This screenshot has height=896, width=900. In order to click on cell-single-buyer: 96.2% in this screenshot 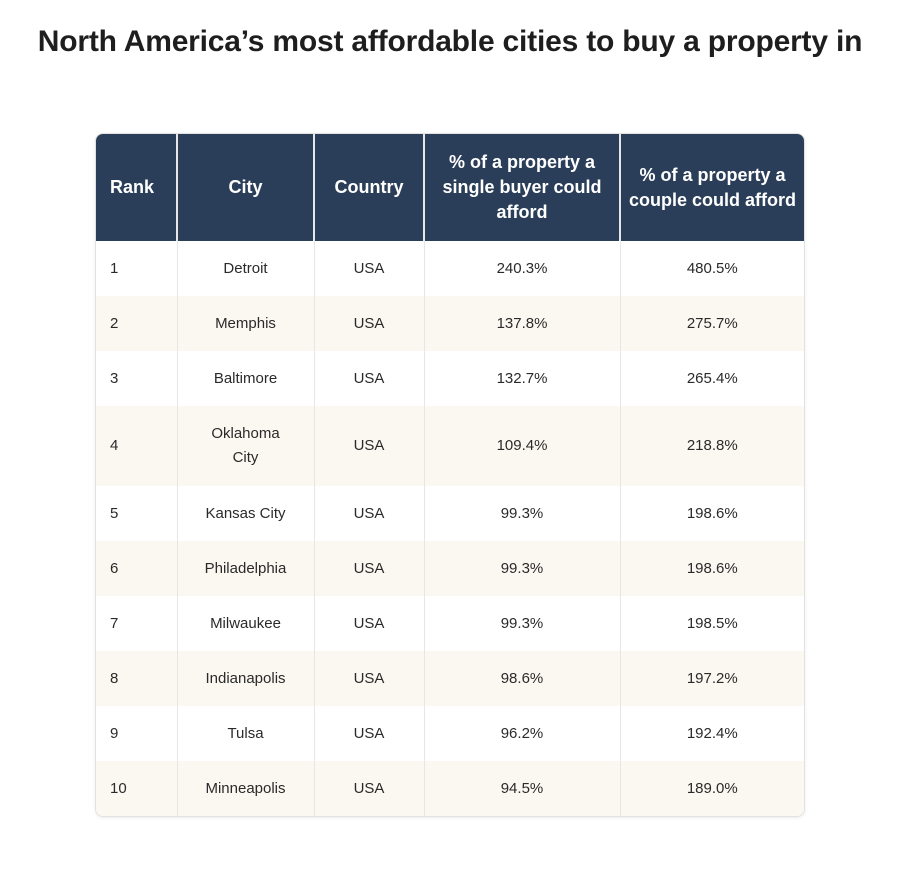, I will do `click(522, 733)`.